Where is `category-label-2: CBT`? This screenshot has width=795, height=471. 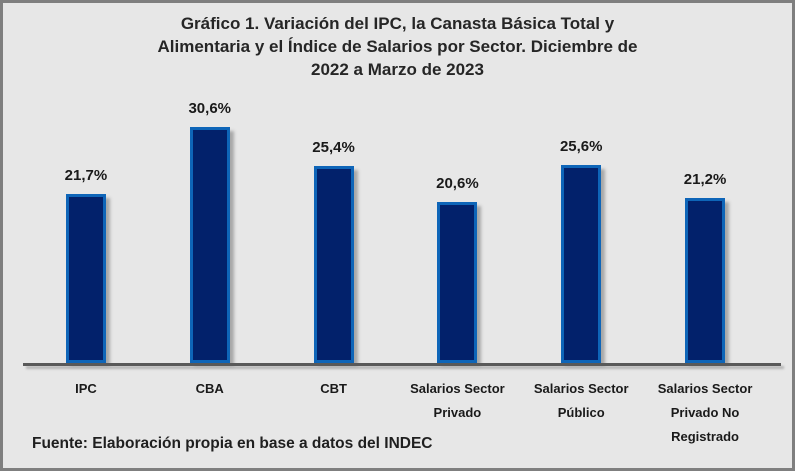 category-label-2: CBT is located at coordinates (333, 388).